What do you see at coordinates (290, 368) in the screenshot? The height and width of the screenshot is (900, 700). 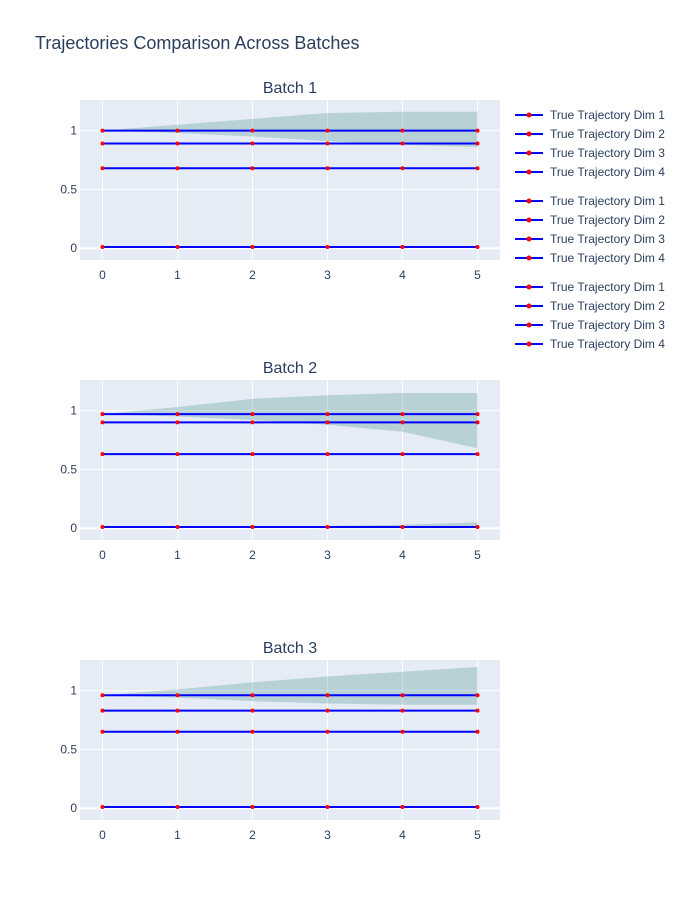 I see `subplot-title: Batch 2` at bounding box center [290, 368].